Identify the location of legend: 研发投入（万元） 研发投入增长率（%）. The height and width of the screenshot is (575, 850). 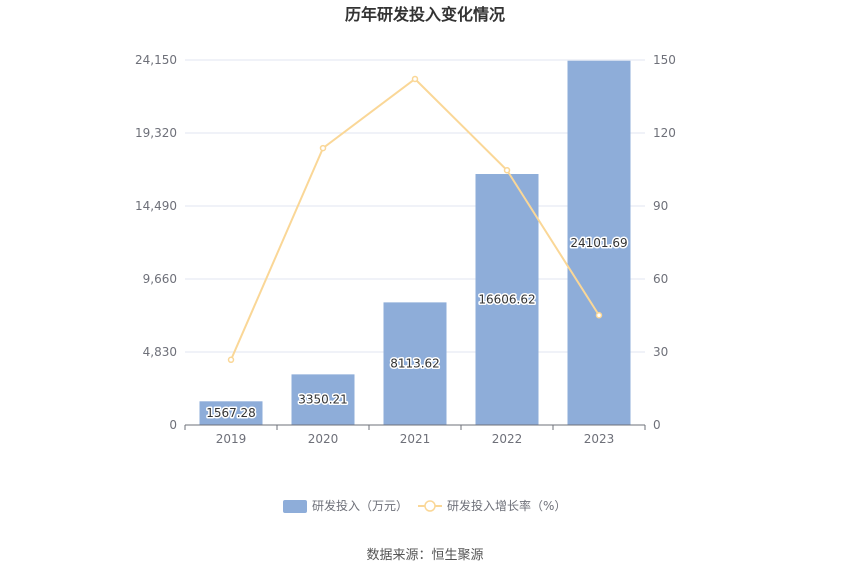
(424, 505).